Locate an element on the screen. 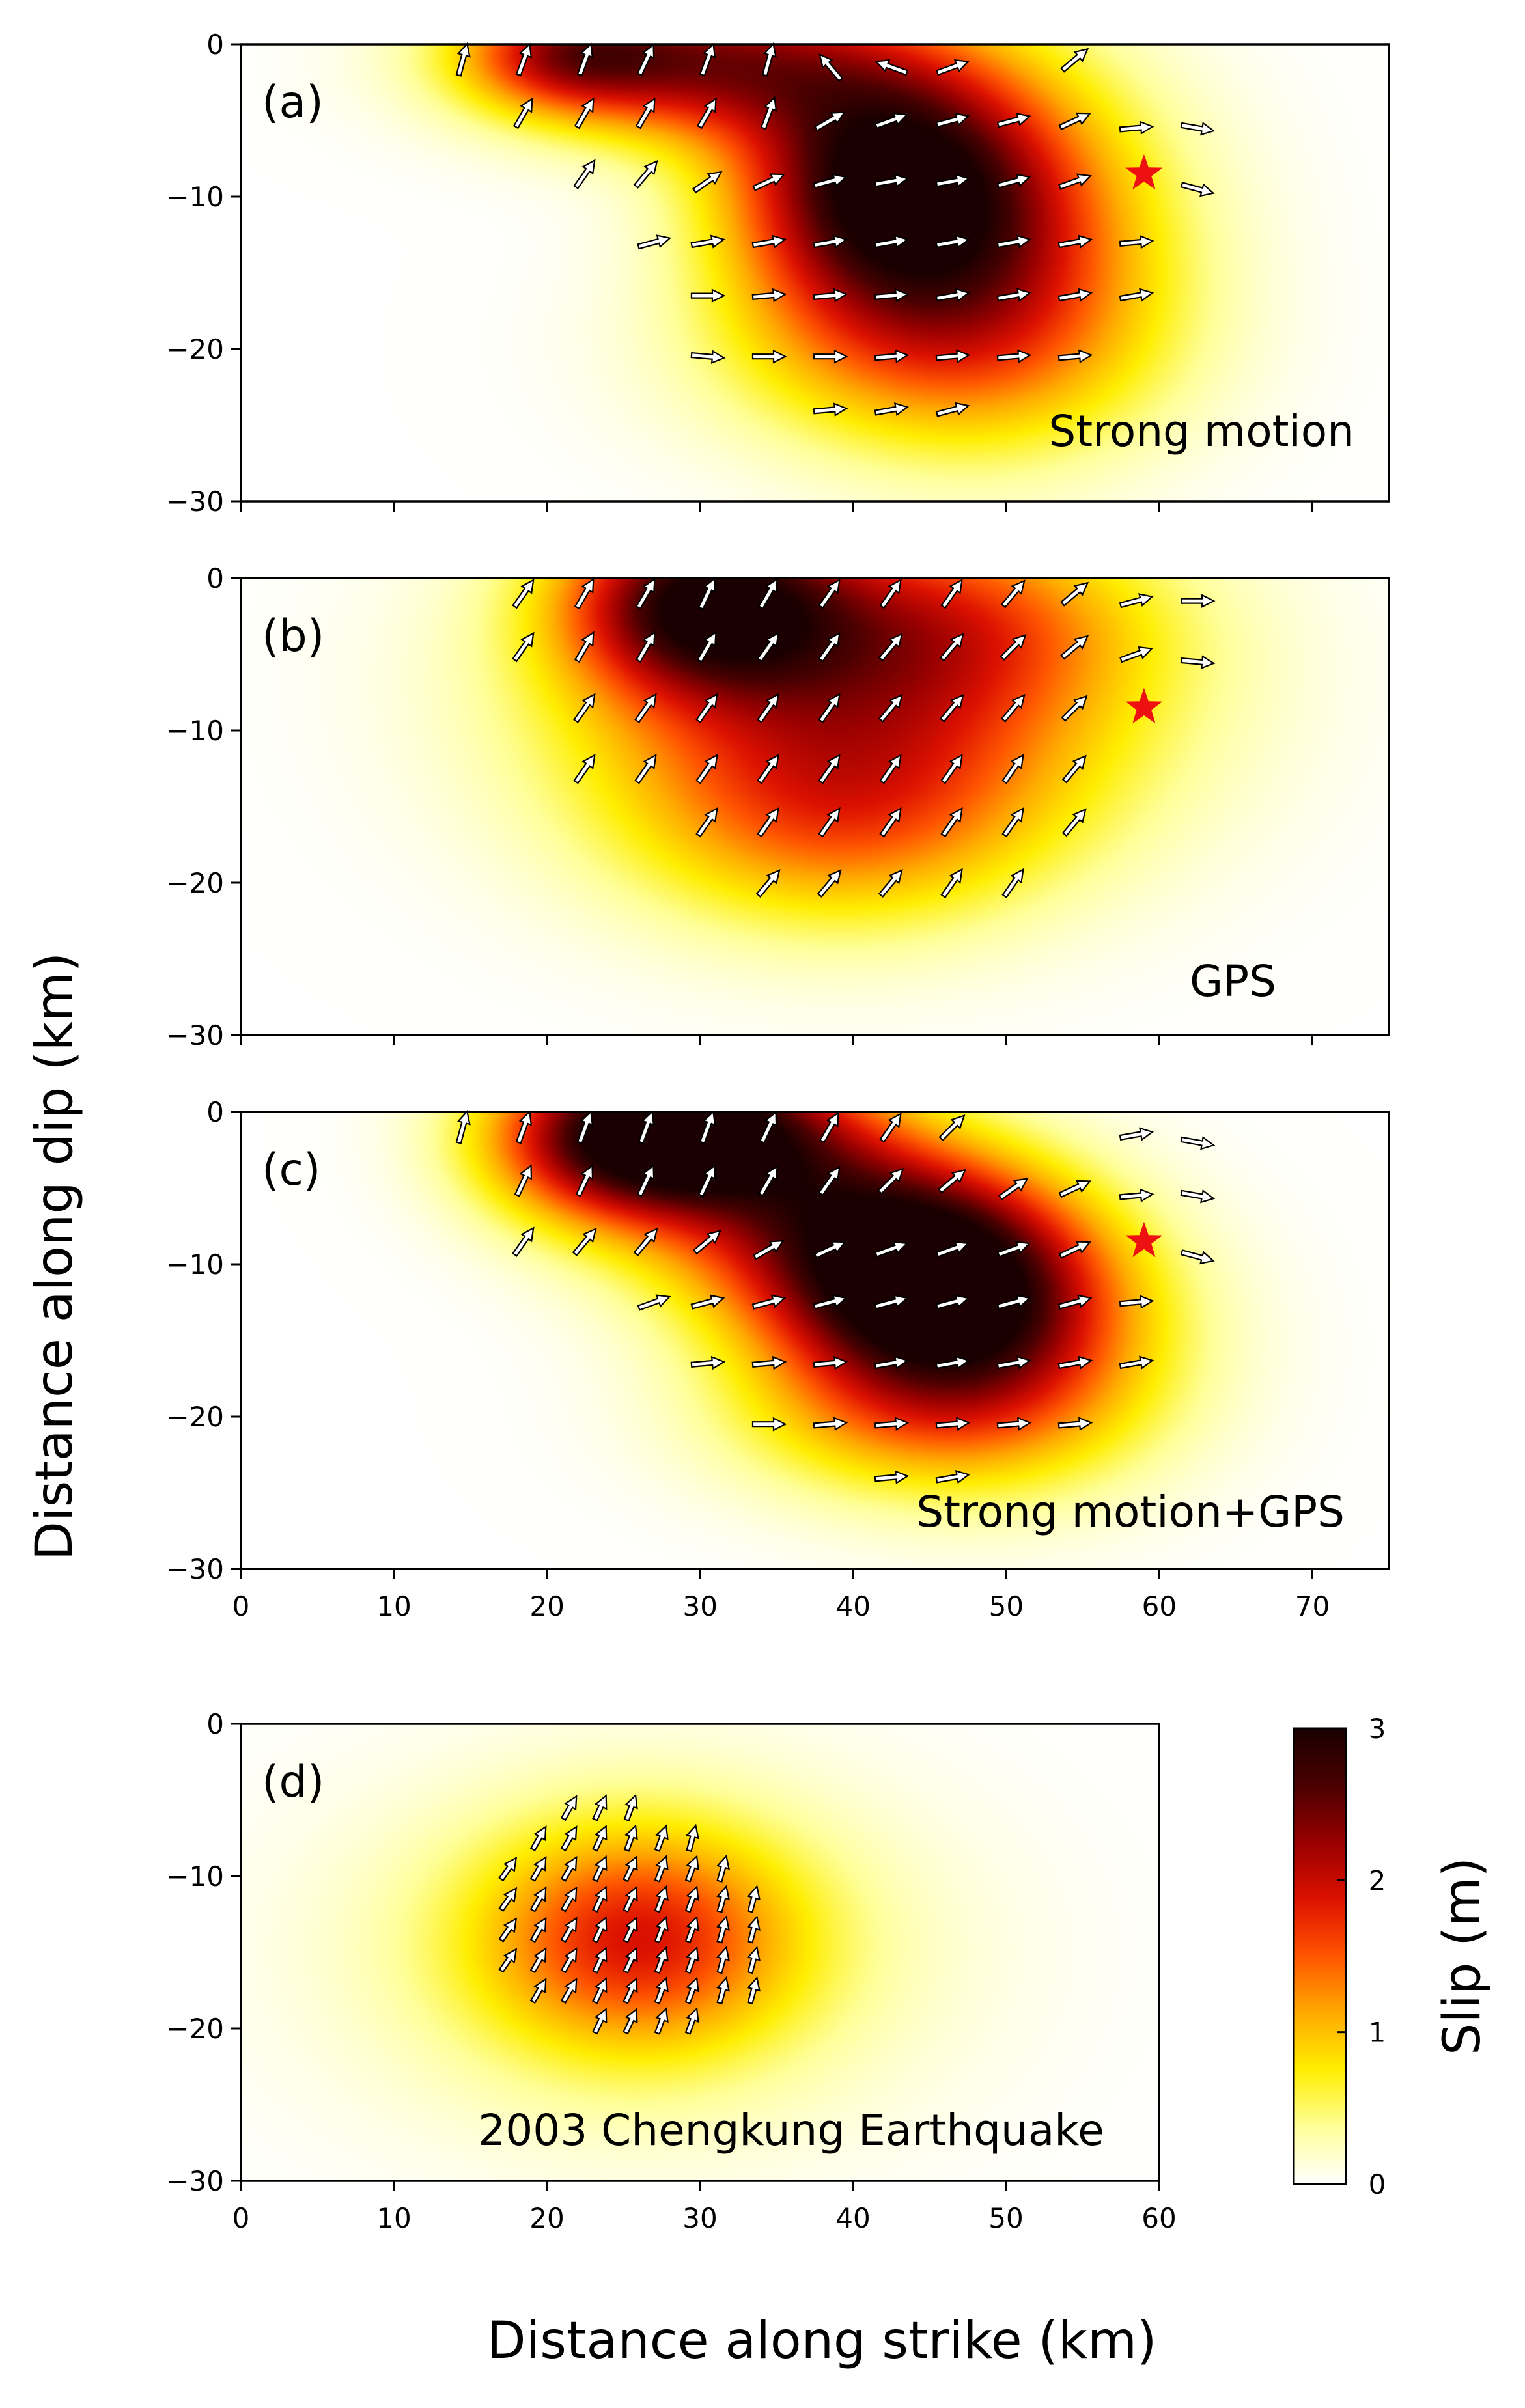 This screenshot has width=1525, height=2408. colorbar: 0 1 2 3 Slip (m) is located at coordinates (1392, 1956).